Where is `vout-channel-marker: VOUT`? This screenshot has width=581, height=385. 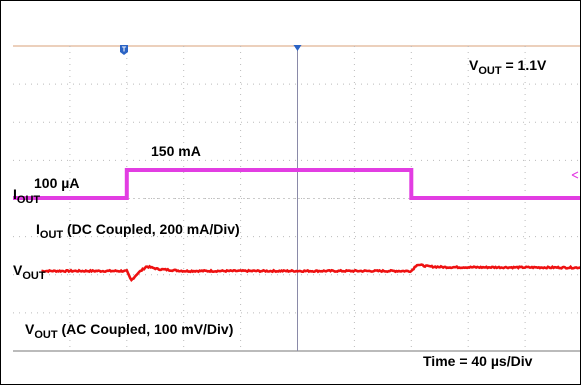
vout-channel-marker: VOUT is located at coordinates (29, 272).